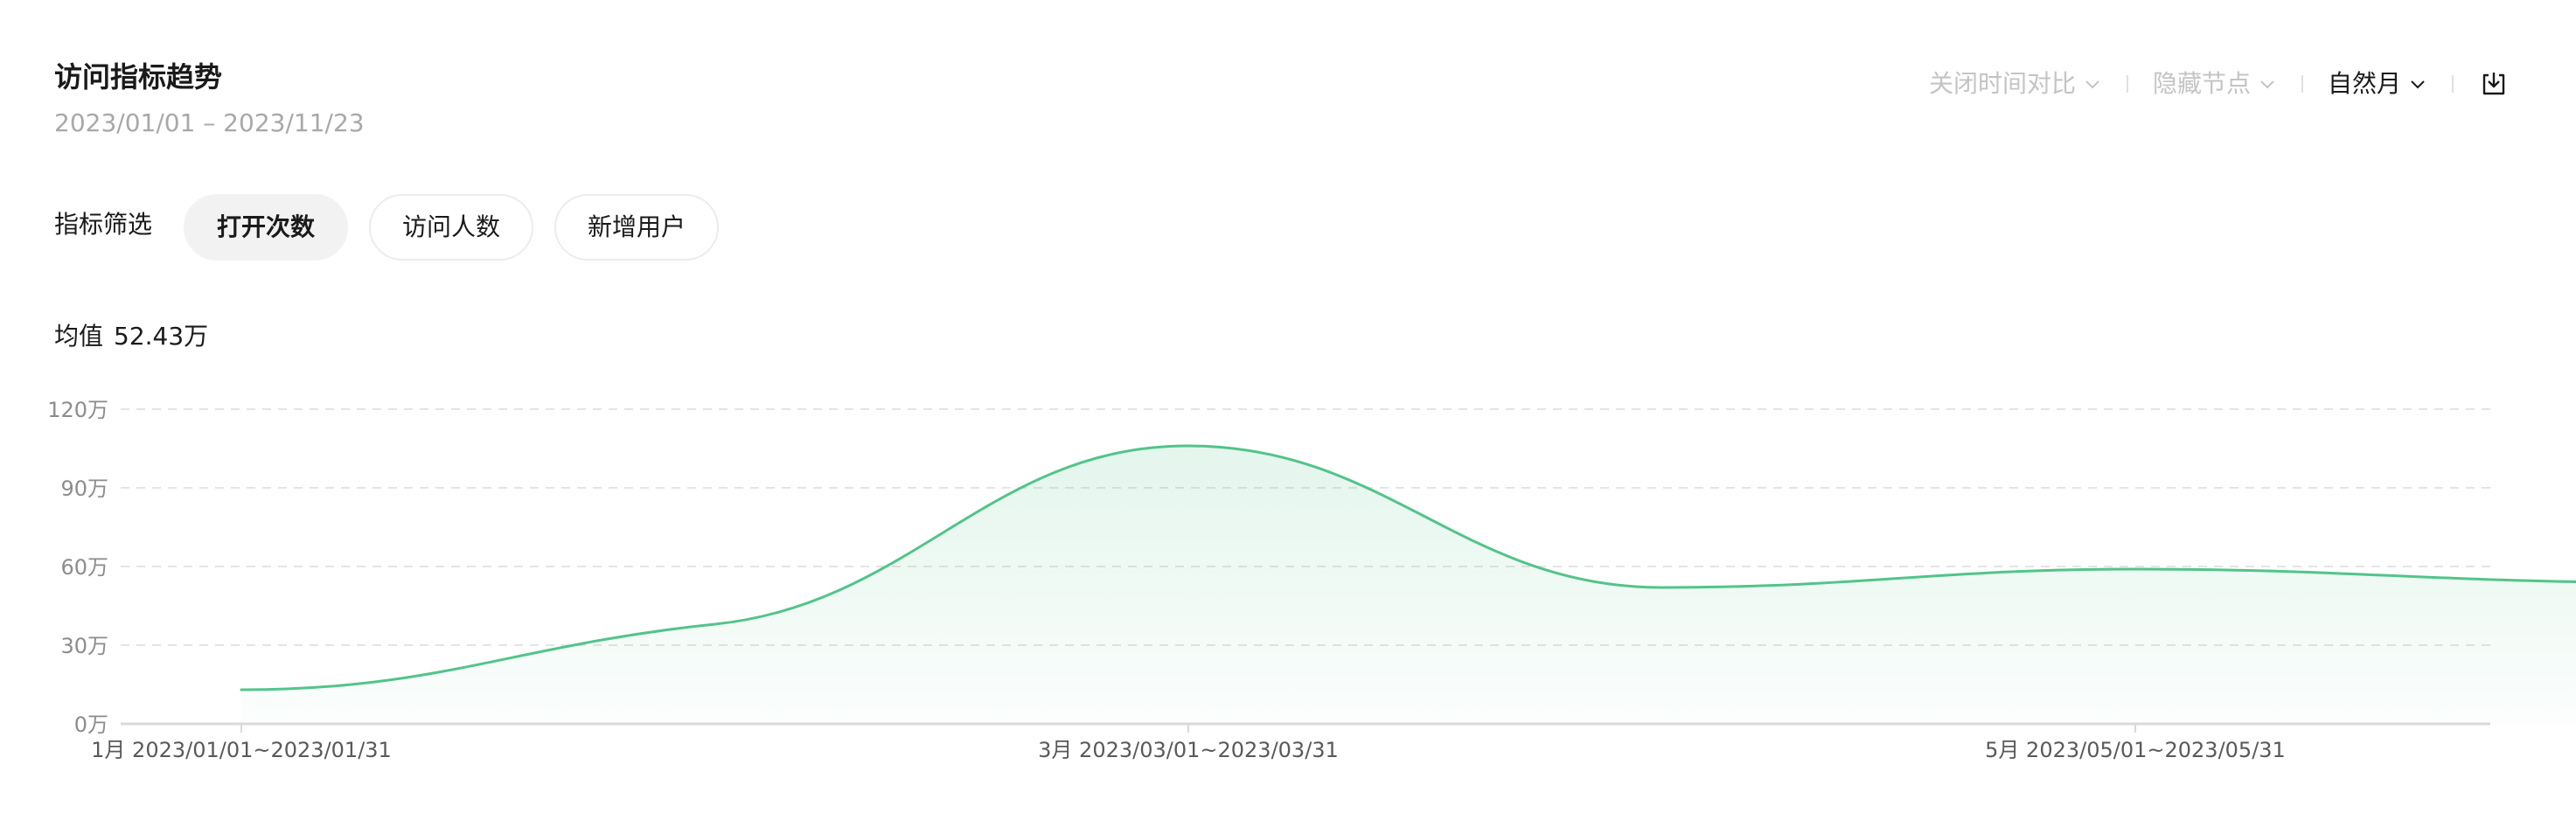 This screenshot has height=834, width=2576. What do you see at coordinates (266, 228) in the screenshot?
I see `metric-pill-open-count: 打开次数` at bounding box center [266, 228].